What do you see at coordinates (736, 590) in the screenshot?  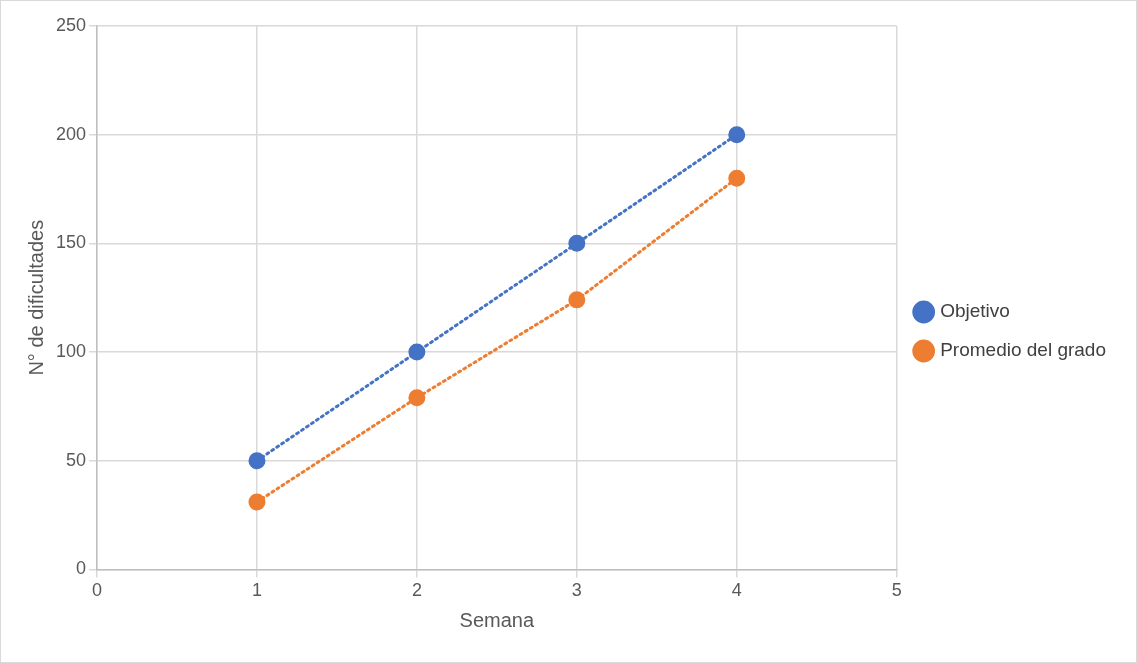 I see `x-tick-label: 4` at bounding box center [736, 590].